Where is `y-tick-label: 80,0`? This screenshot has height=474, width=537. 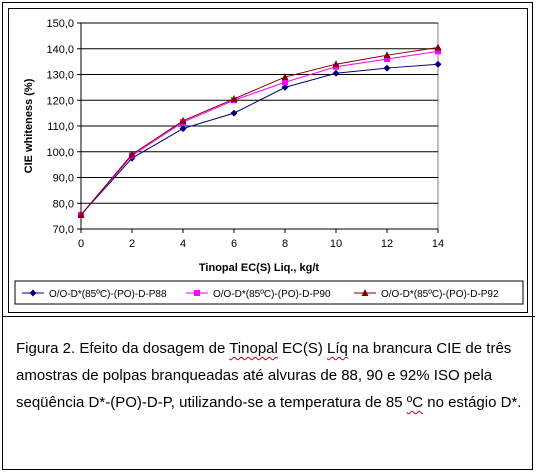
y-tick-label: 80,0 is located at coordinates (63, 204).